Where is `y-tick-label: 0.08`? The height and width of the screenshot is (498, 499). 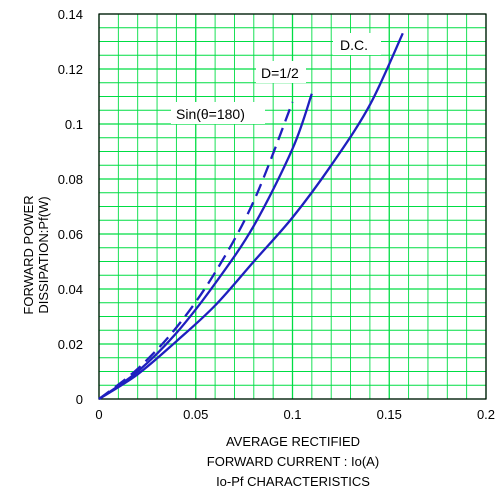
y-tick-label: 0.08 is located at coordinates (70, 179).